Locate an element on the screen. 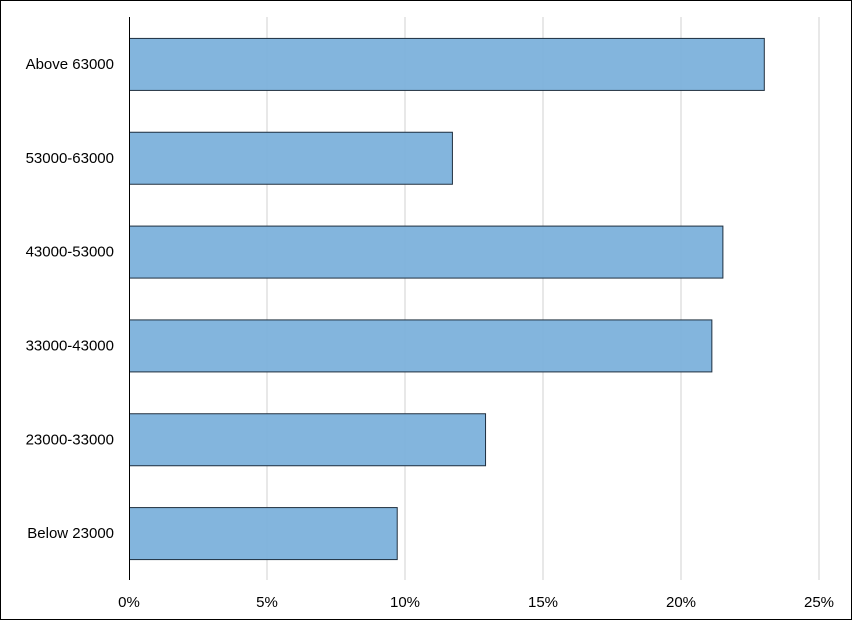 This screenshot has width=852, height=621. category-label-23000-33000: 23000-33000 is located at coordinates (70, 439).